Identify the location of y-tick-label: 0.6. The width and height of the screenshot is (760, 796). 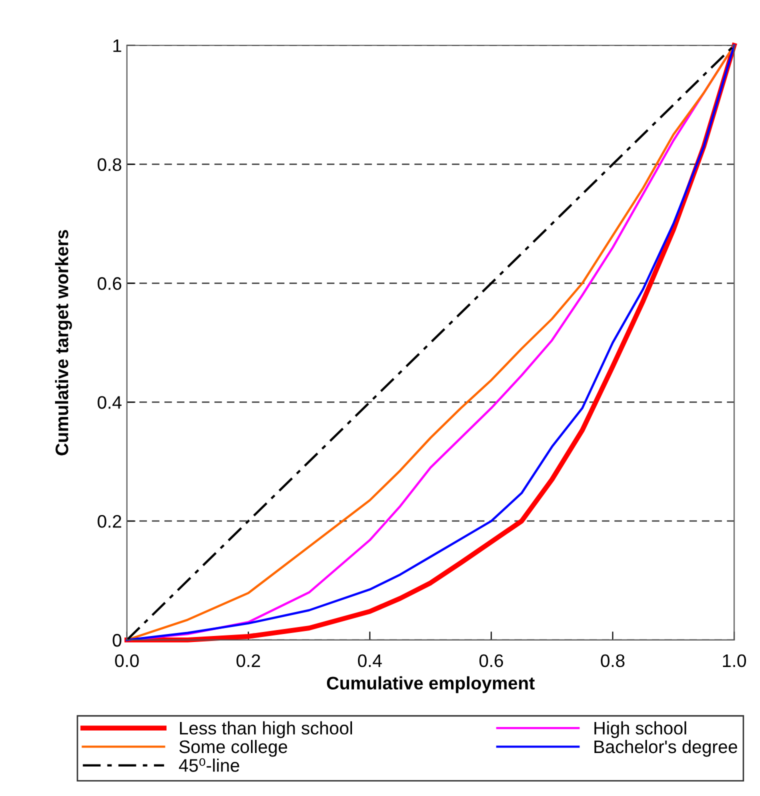
(110, 283).